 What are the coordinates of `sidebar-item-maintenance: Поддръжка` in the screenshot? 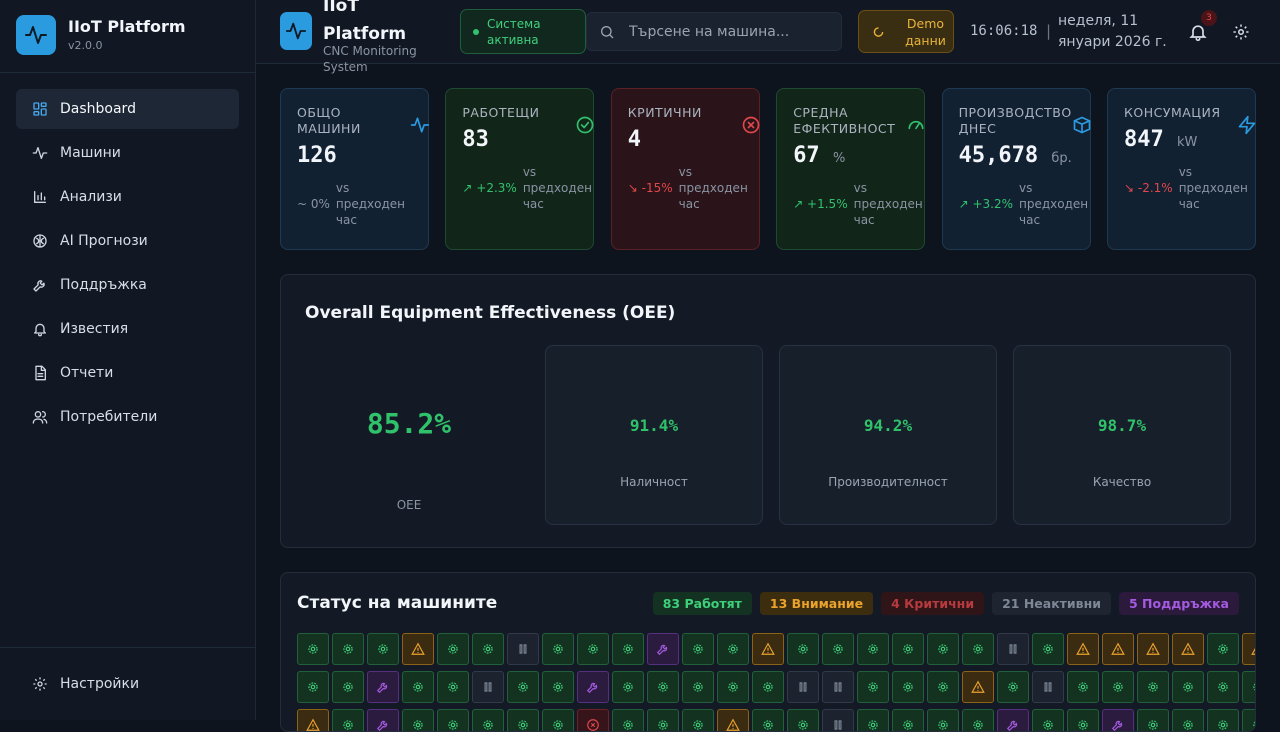 It's located at (127, 285).